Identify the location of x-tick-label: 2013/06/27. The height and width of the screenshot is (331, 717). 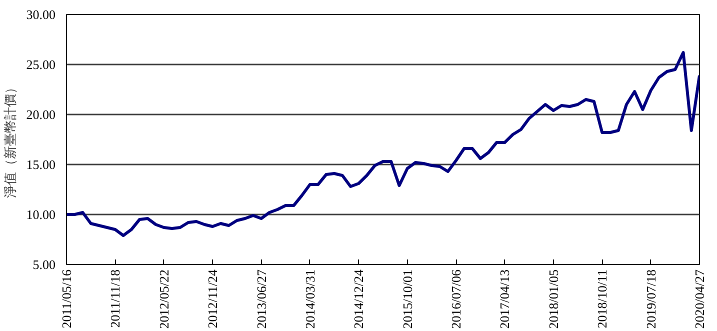
(261, 299).